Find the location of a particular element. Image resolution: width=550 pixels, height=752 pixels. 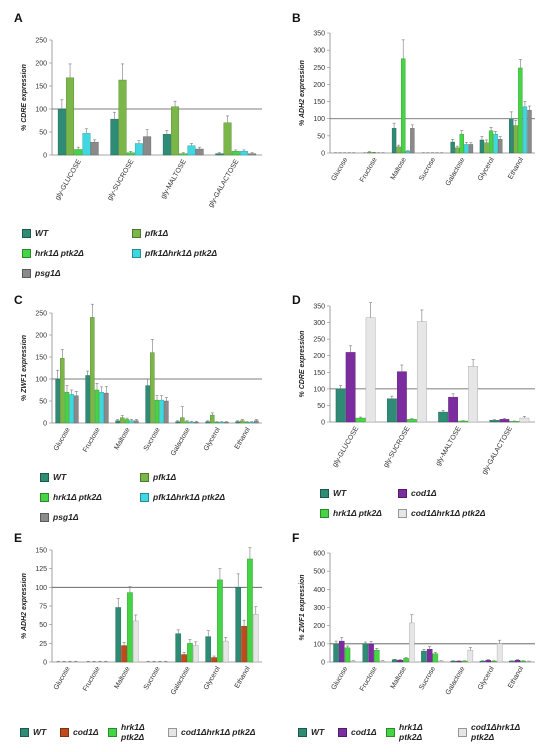

legend-item-hrk1-ptk2: hrk1Δ ptk2Δ is located at coordinates (404, 732).